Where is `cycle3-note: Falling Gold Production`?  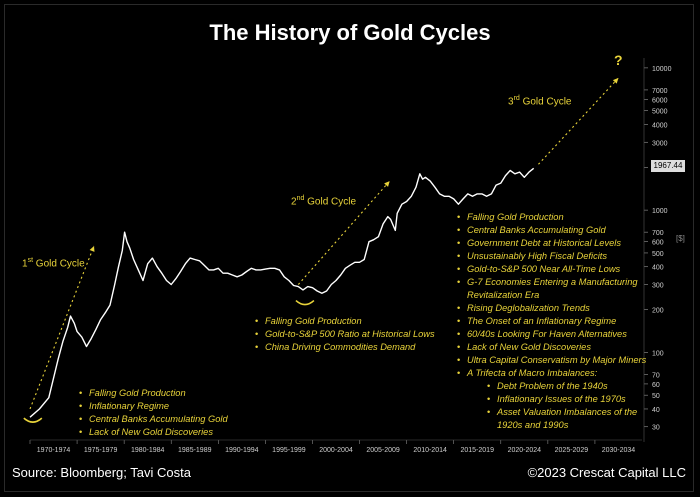 cycle3-note: Falling Gold Production is located at coordinates (557, 217).